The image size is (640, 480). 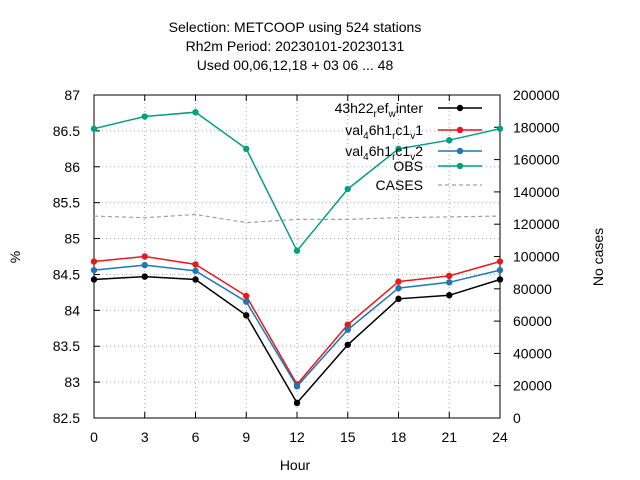 What do you see at coordinates (408, 166) in the screenshot?
I see `legend-label: OBS` at bounding box center [408, 166].